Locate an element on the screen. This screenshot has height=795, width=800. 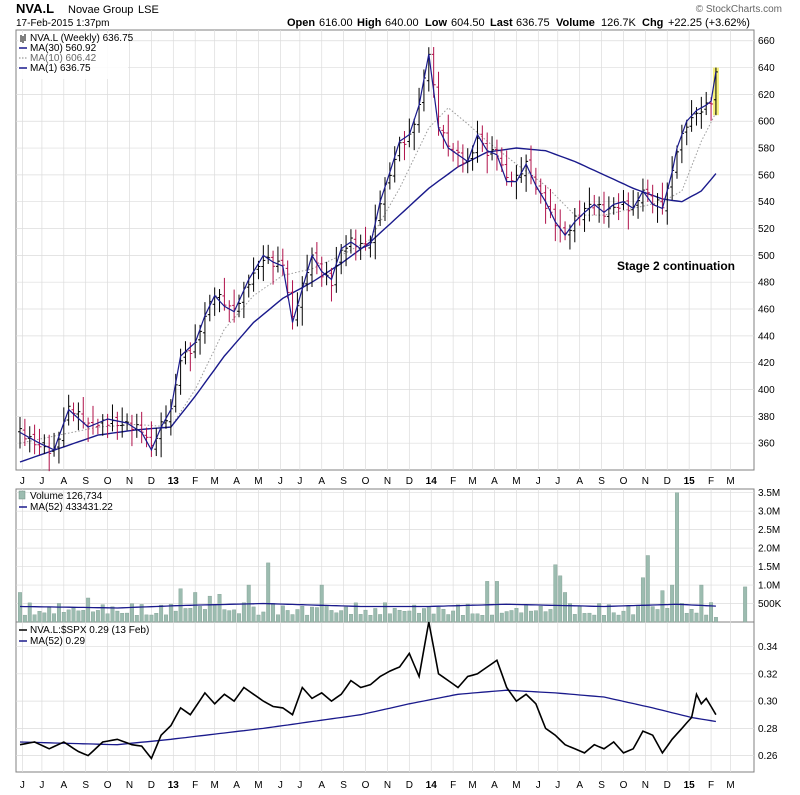
y-tick-label: 2.0M is located at coordinates (769, 549).